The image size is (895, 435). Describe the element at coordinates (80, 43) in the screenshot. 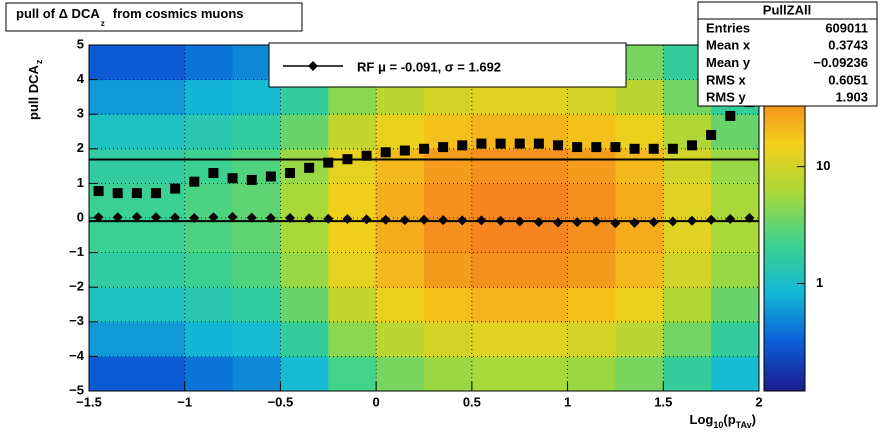

I see `y-tick-label: 5` at that location.